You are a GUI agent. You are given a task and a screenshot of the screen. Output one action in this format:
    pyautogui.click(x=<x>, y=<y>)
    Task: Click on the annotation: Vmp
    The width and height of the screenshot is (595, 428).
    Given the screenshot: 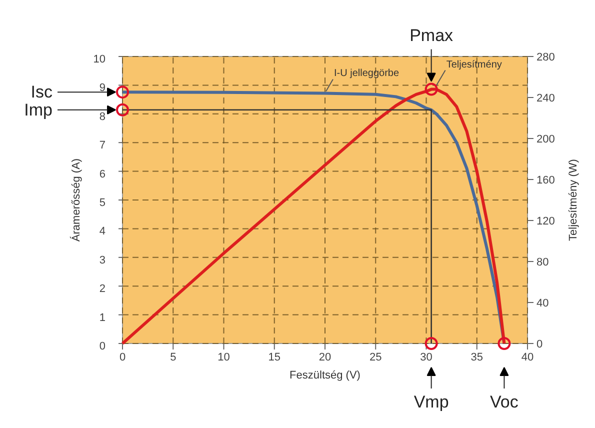 What is the action you would take?
    pyautogui.click(x=431, y=402)
    